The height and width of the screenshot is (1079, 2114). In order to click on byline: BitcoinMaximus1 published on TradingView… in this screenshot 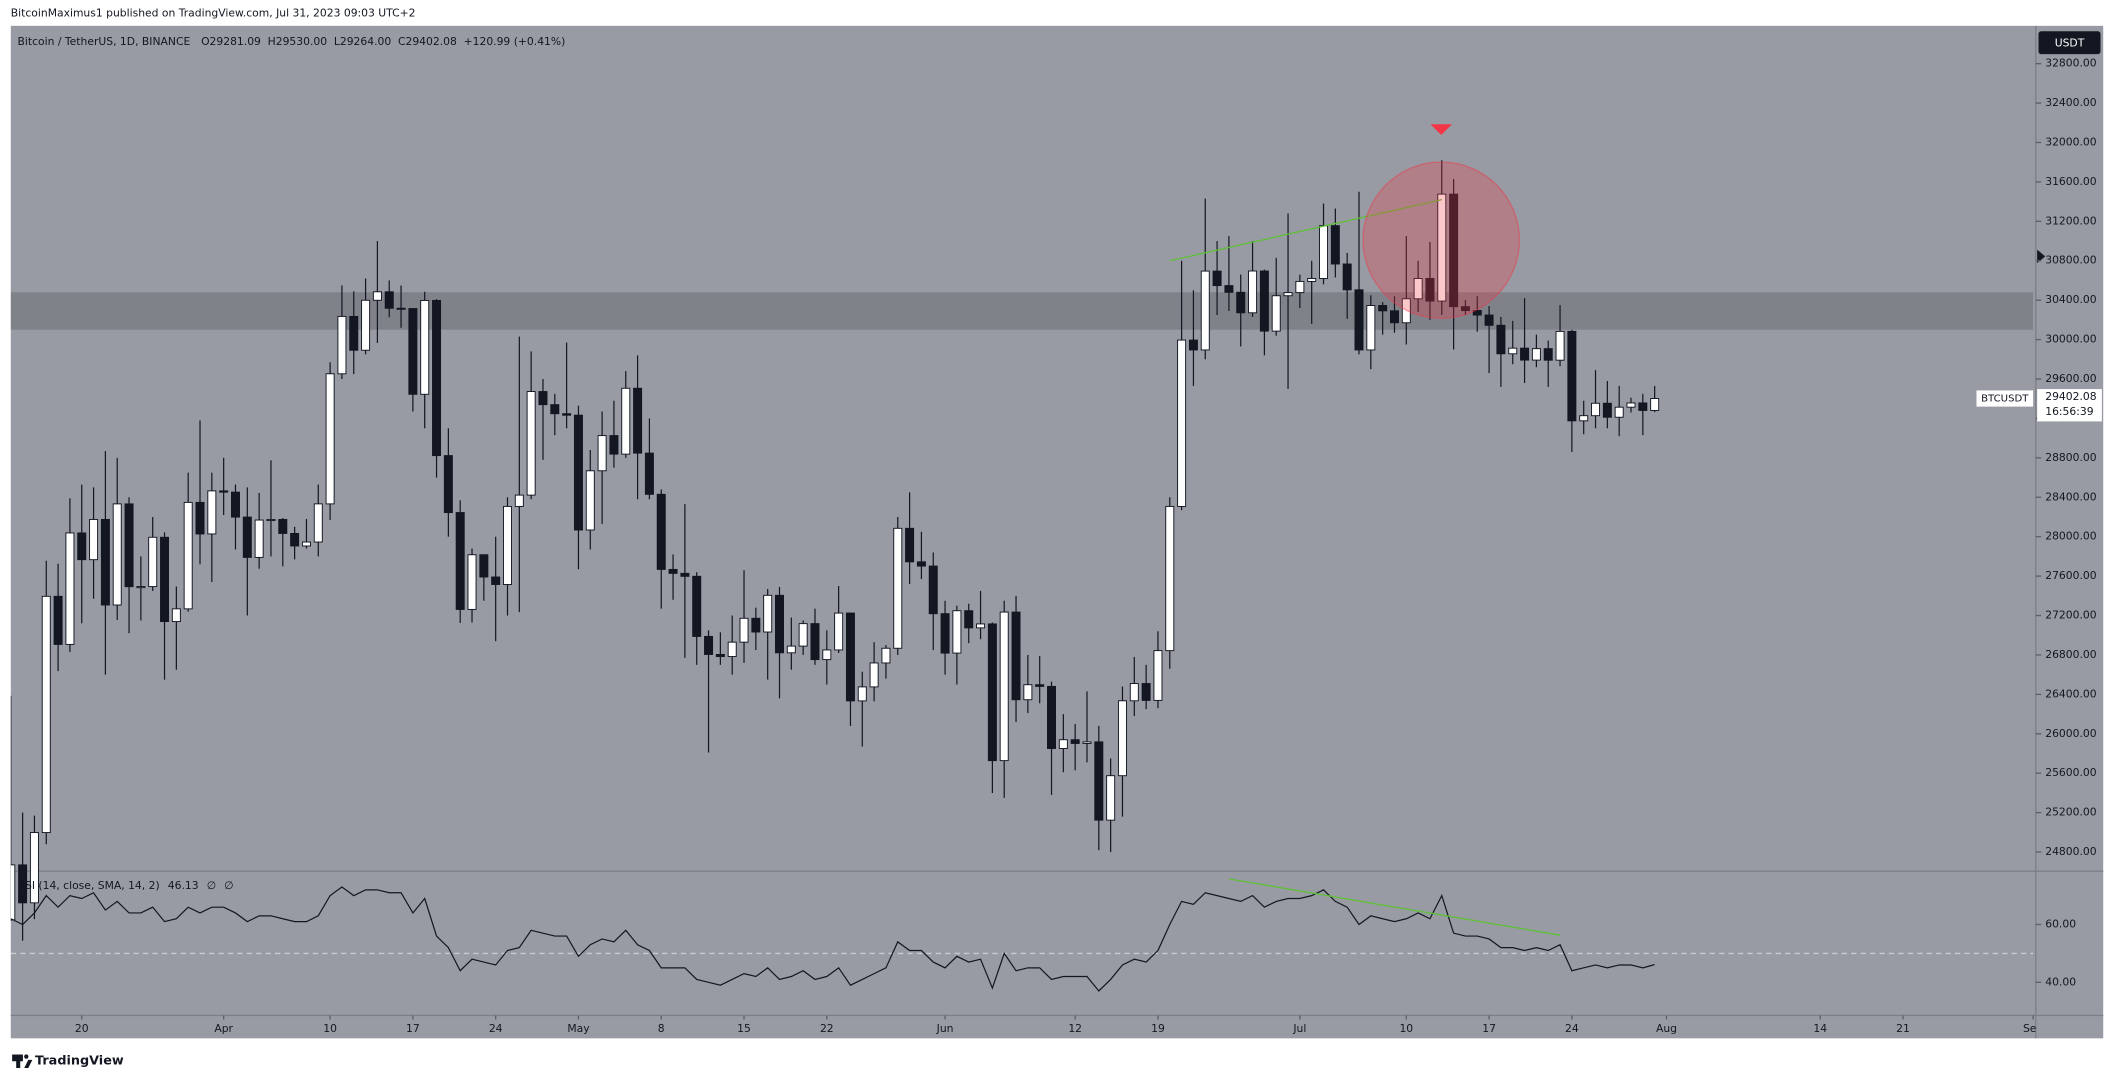, I will do `click(213, 13)`.